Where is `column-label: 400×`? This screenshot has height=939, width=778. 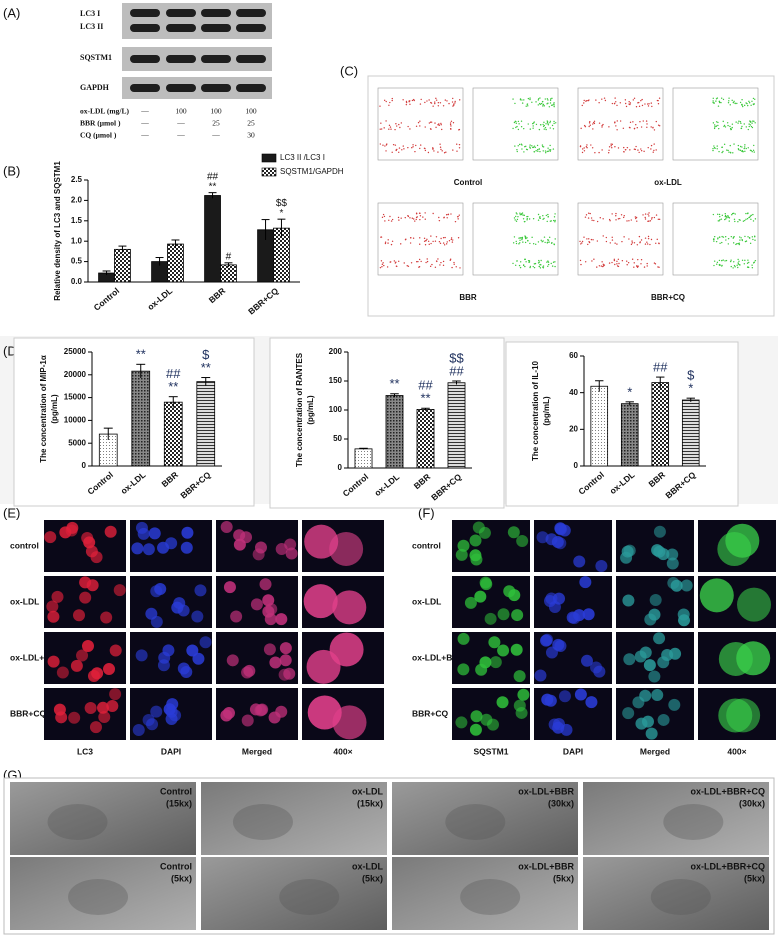
column-label: 400× is located at coordinates (736, 751).